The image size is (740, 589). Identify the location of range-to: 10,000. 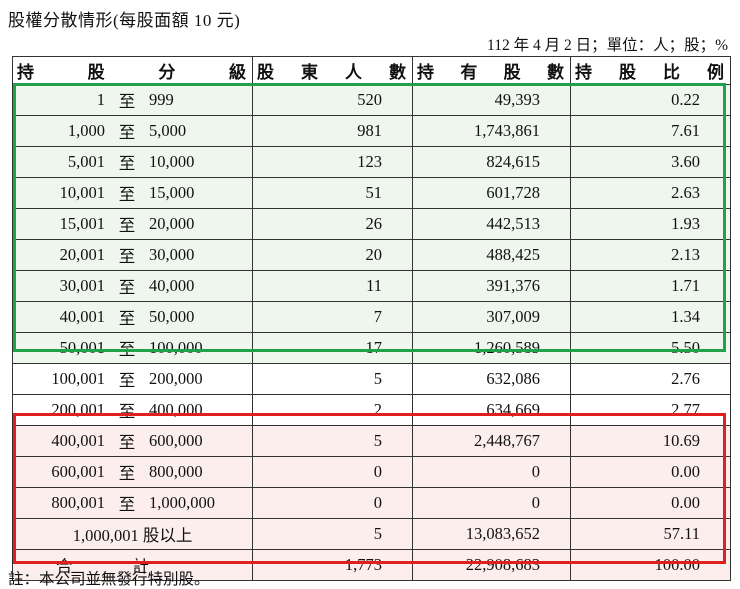
(172, 161).